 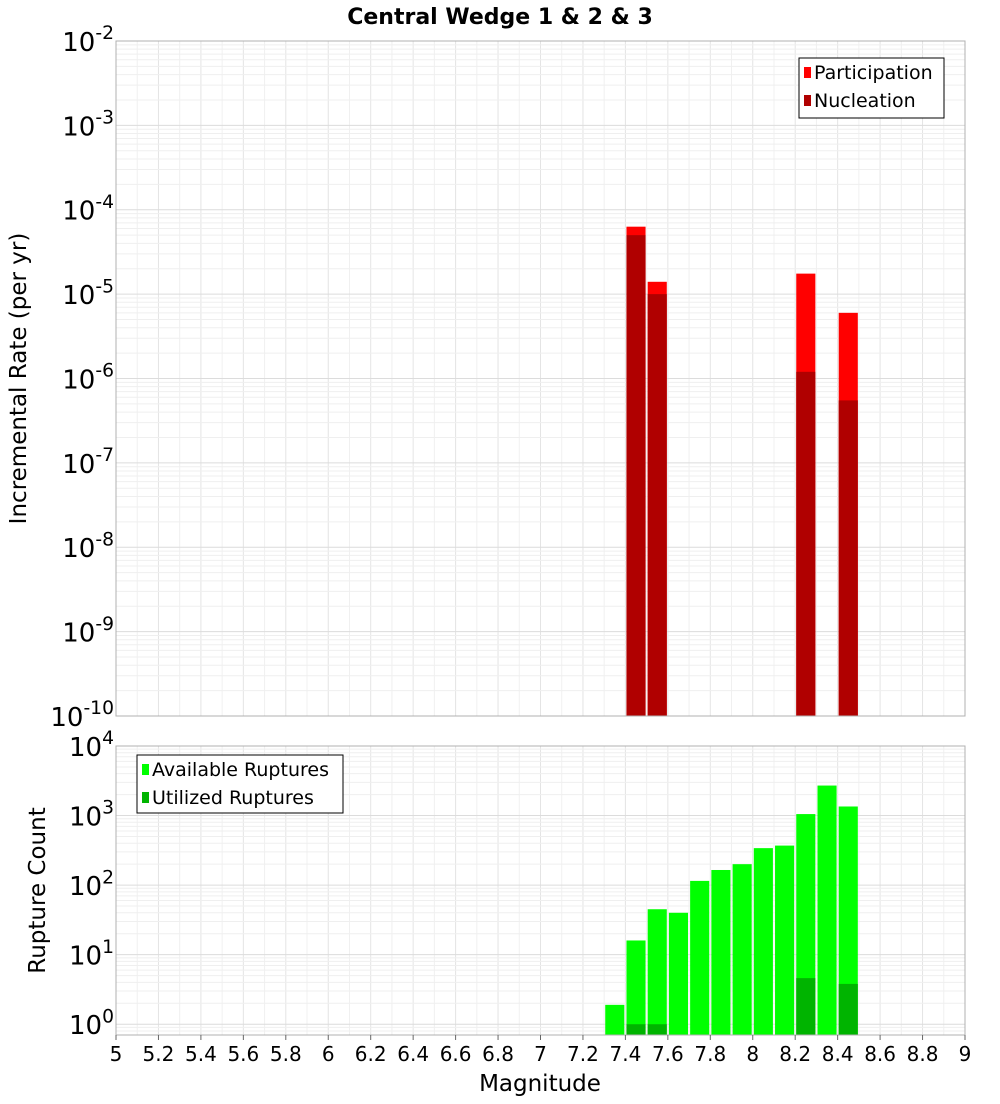 What do you see at coordinates (668, 1054) in the screenshot?
I see `x-tick-label: 7.6` at bounding box center [668, 1054].